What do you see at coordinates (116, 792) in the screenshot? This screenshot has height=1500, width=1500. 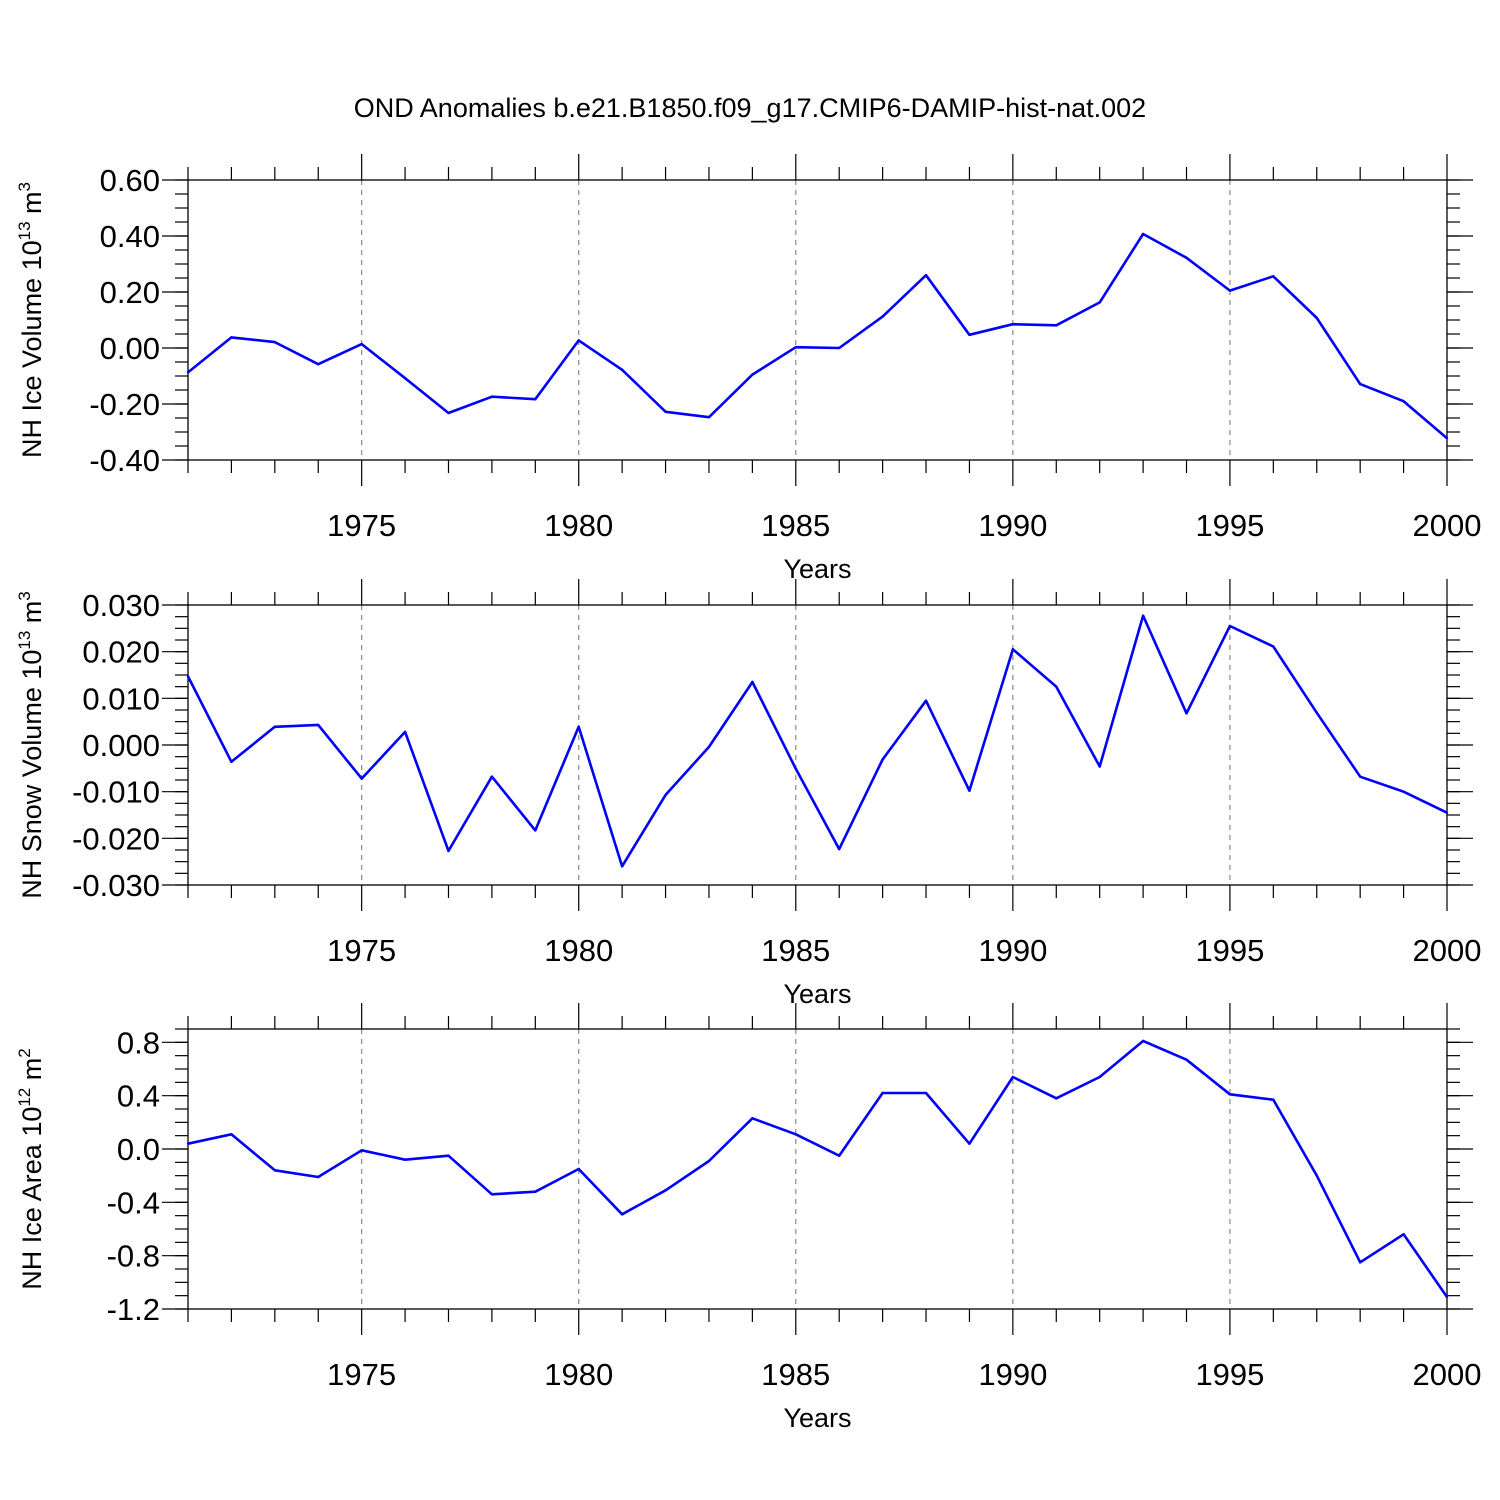 I see `y-tick-label: -0.010` at bounding box center [116, 792].